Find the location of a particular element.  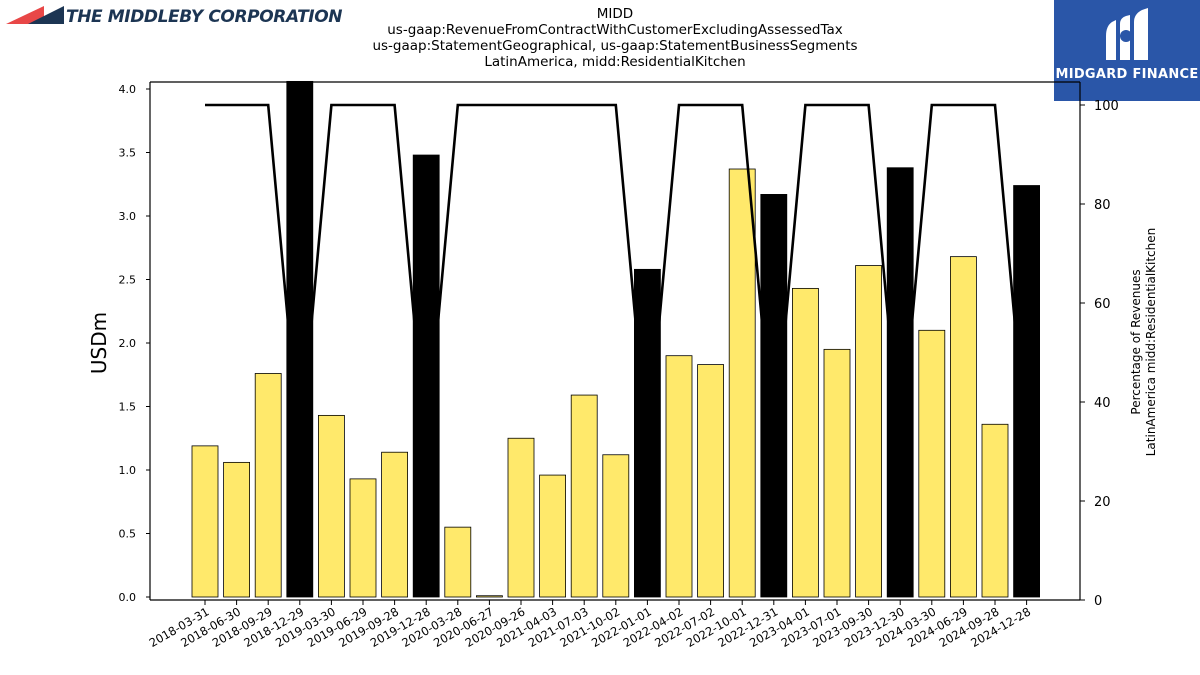

company-name: THE MIDDLEBY CORPORATION is located at coordinates (204, 17).